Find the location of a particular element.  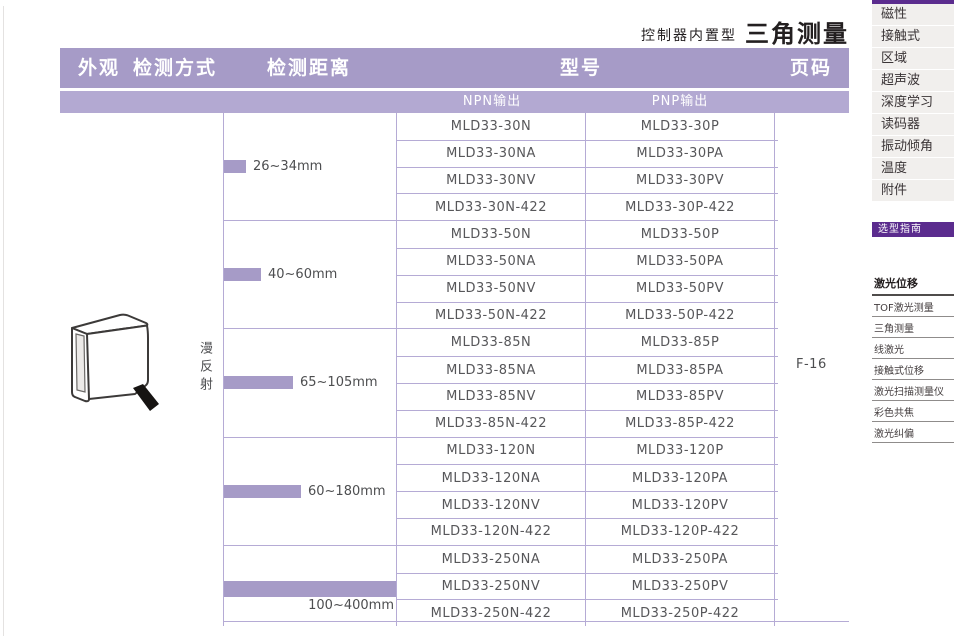

sidebar-item-接触式: 接触式 is located at coordinates (913, 37).